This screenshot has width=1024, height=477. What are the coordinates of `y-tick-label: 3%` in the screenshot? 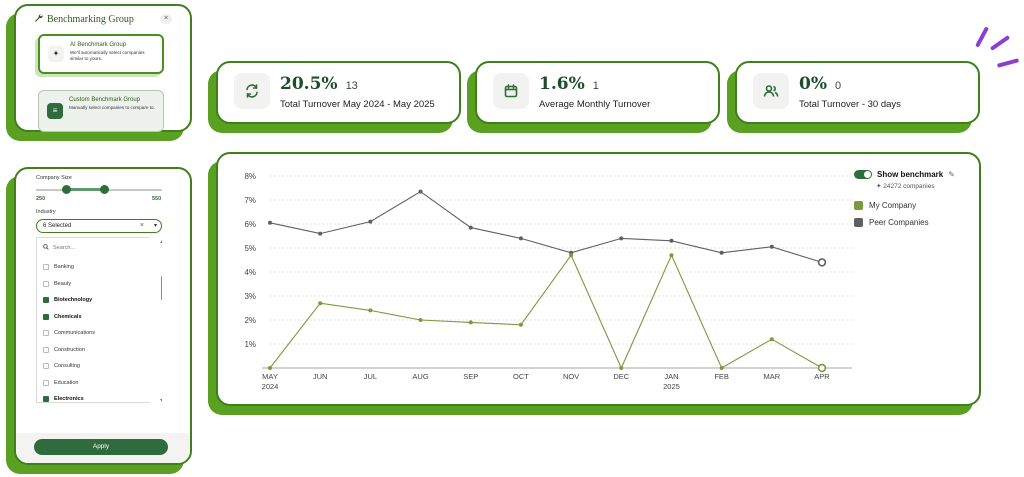 It's located at (250, 296).